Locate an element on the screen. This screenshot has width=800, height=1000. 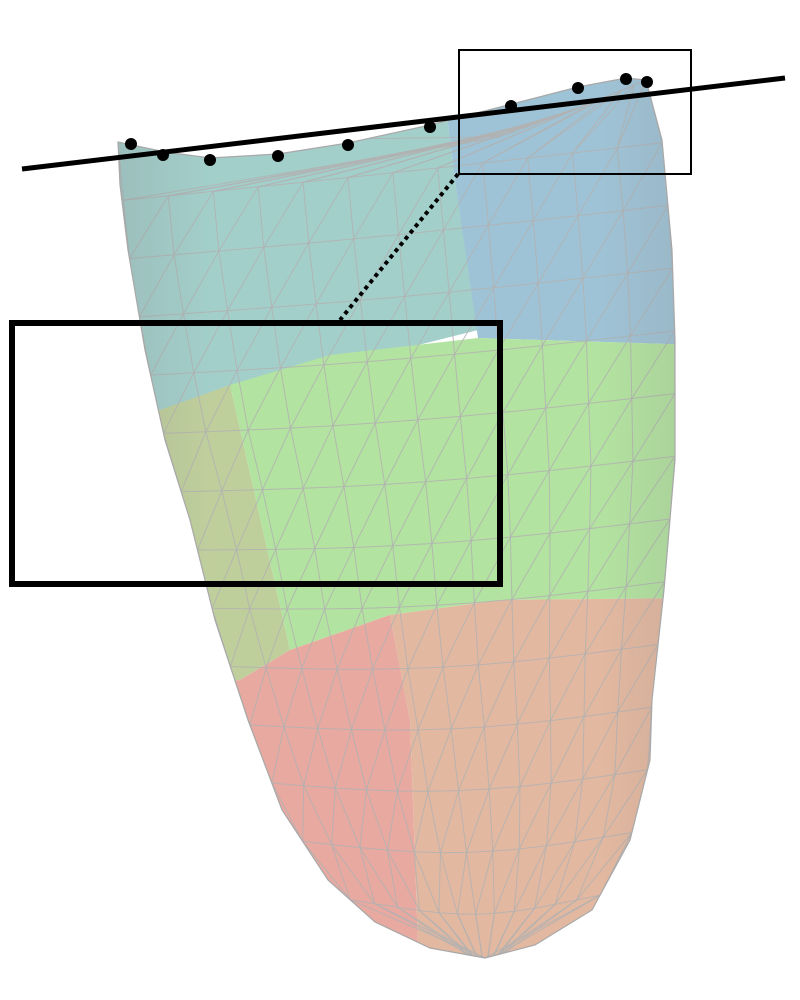
fit-line is located at coordinates (403, 123).